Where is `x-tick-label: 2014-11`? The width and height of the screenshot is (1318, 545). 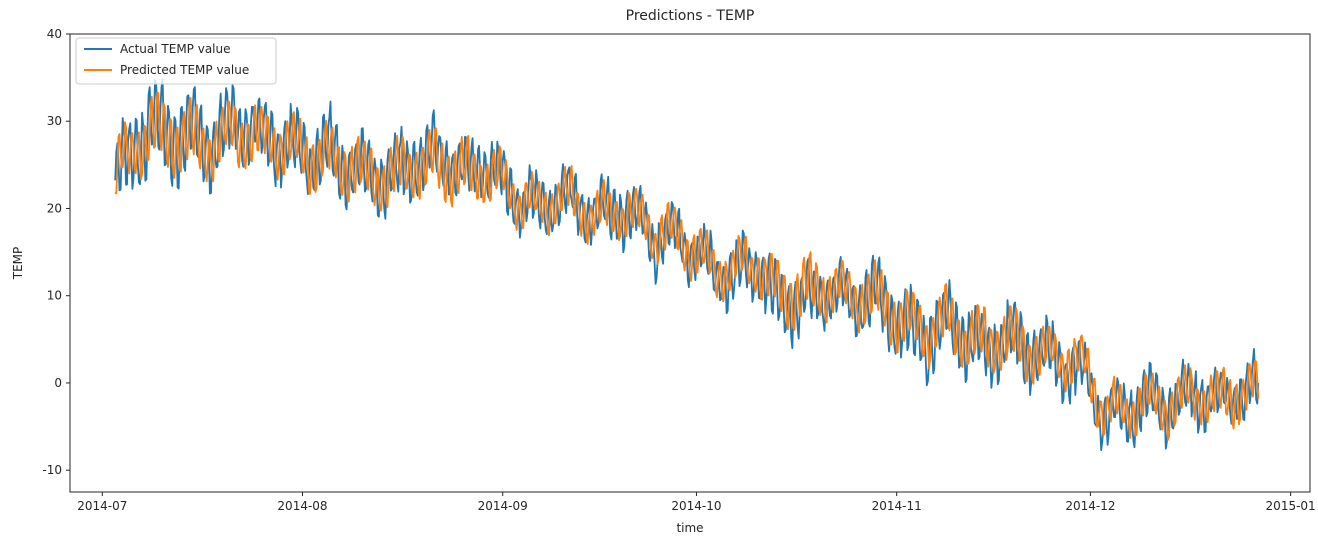
x-tick-label: 2014-11 is located at coordinates (897, 506).